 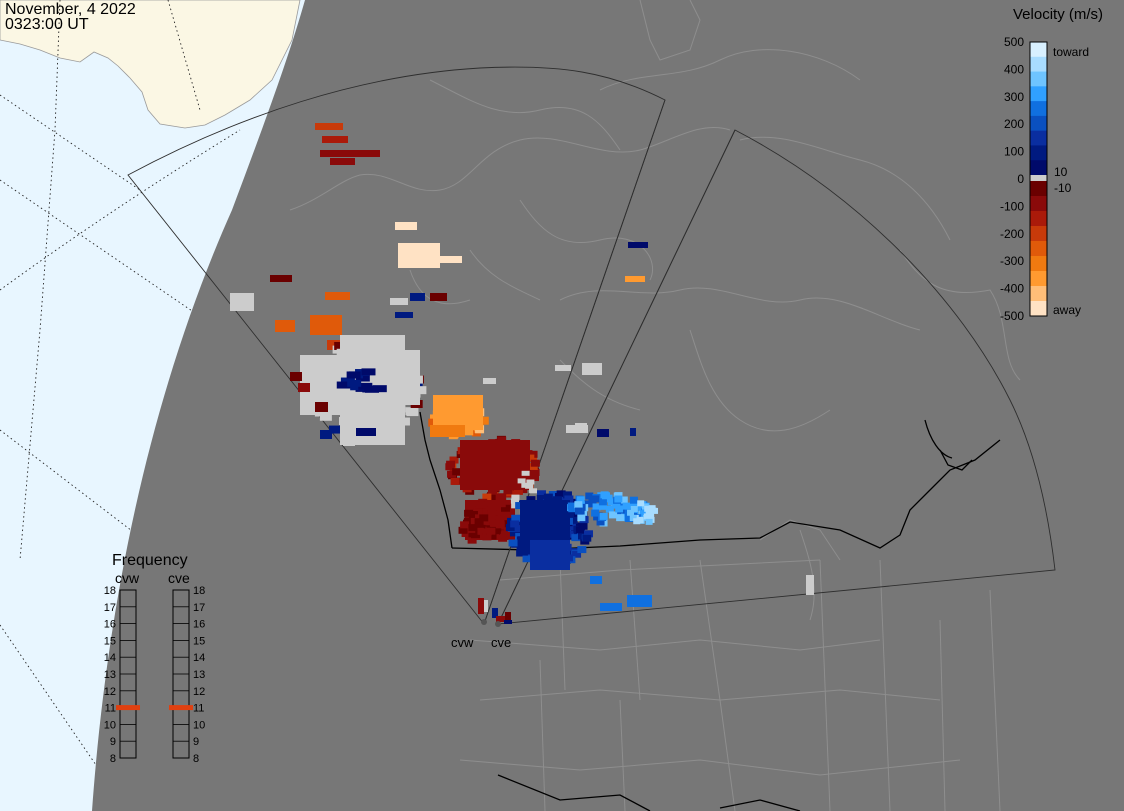 I want to click on velocity-tick-label: -200, so click(x=1012, y=234).